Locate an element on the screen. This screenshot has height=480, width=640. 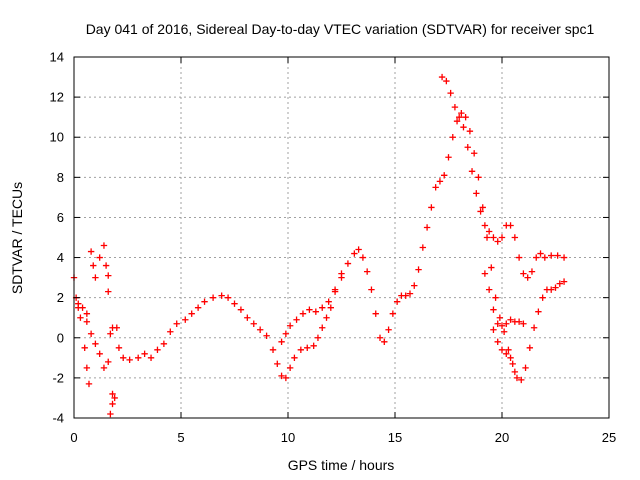
x-axis-label: GPS time / hours is located at coordinates (341, 465).